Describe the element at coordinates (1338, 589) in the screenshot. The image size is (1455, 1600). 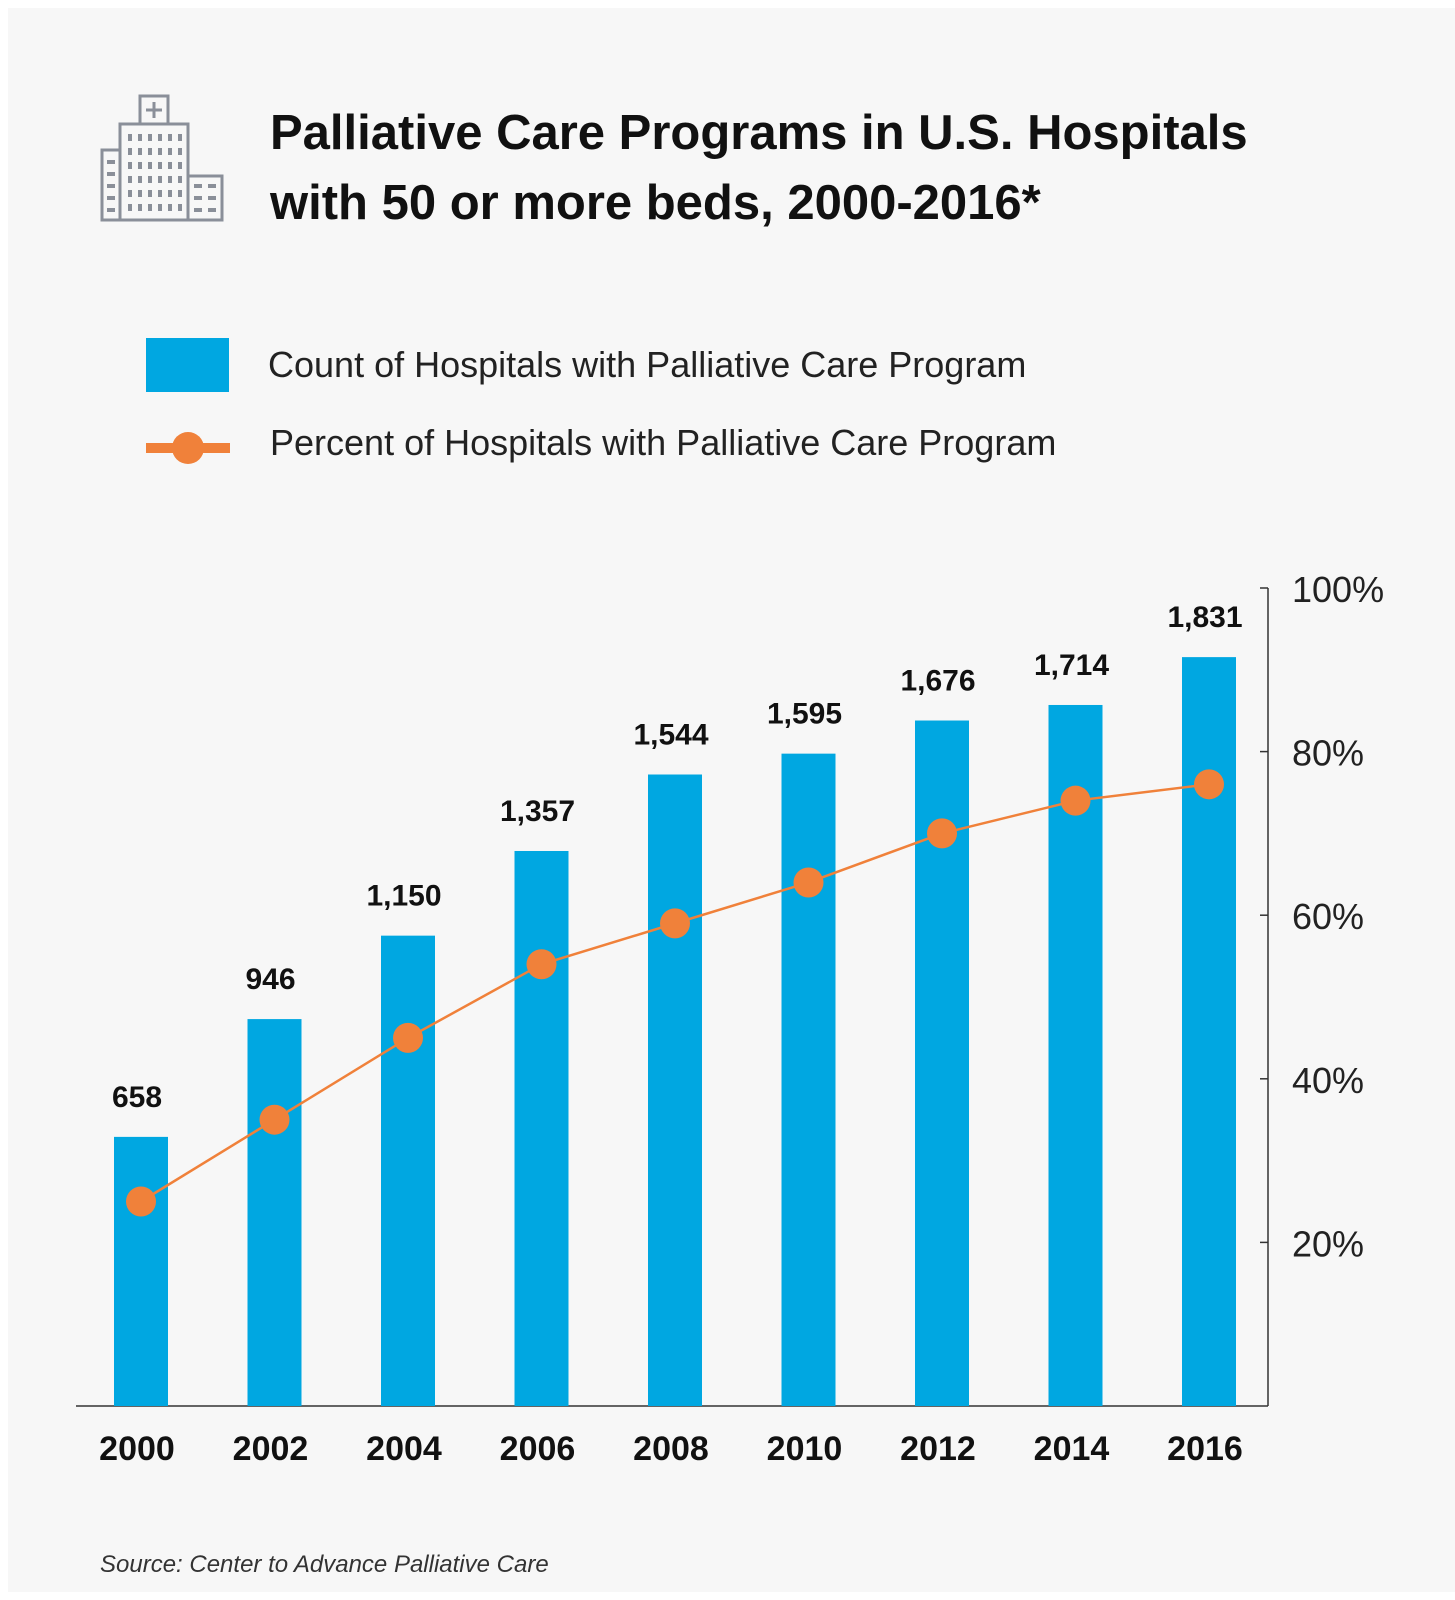
I see `y-tick-label: 100%` at that location.